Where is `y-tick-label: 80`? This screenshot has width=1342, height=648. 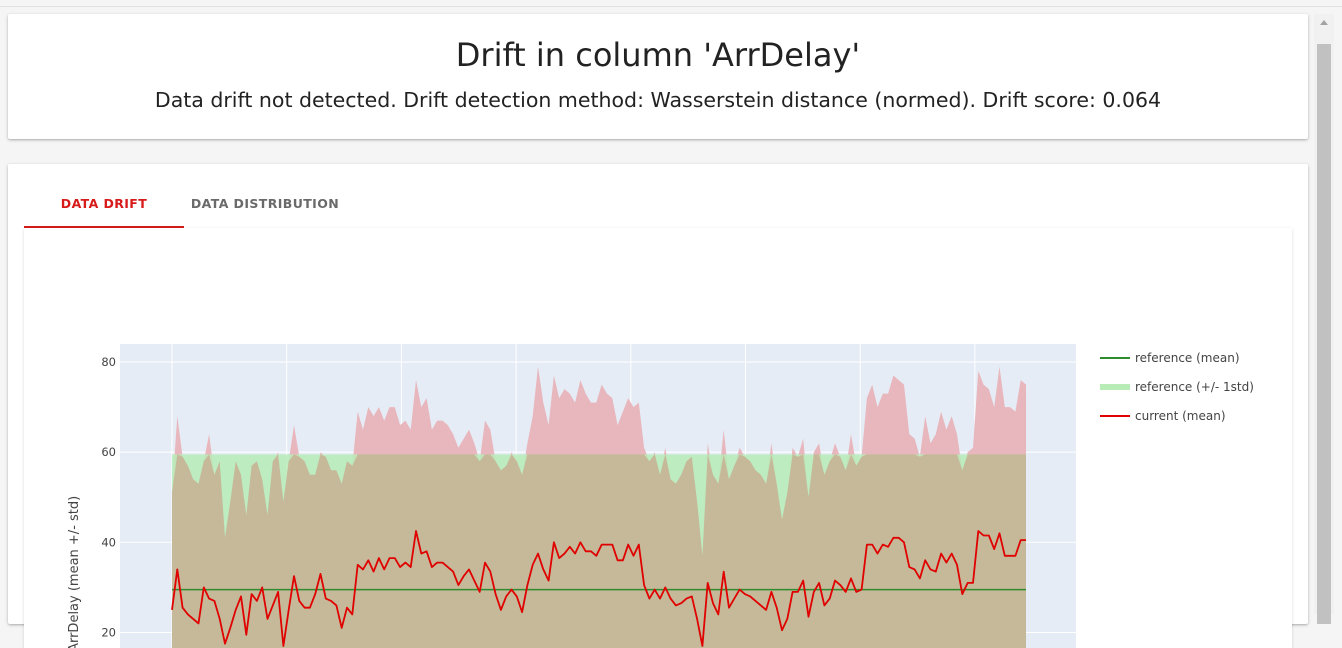 y-tick-label: 80 is located at coordinates (108, 362).